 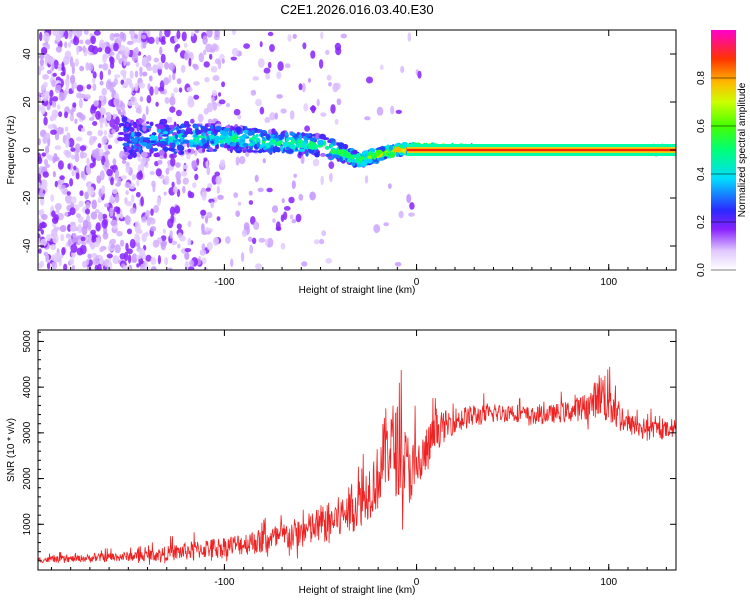 What do you see at coordinates (541, 150) in the screenshot?
I see `spectrogram-carrier-peak` at bounding box center [541, 150].